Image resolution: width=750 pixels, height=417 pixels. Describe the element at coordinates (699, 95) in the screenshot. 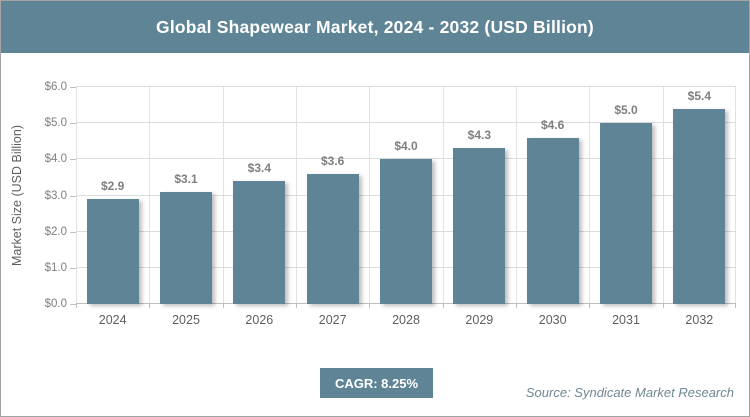

I see `bar-value-label: $5.4` at that location.